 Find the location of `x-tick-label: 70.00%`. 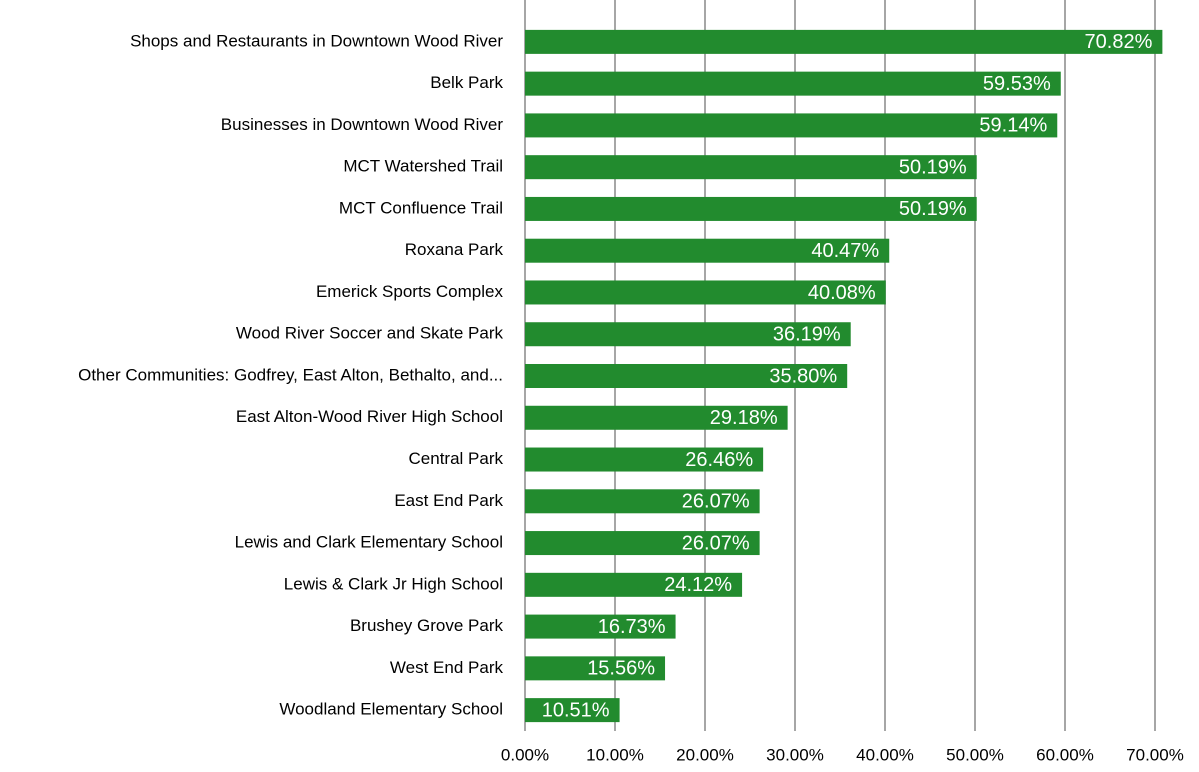

x-tick-label: 70.00% is located at coordinates (1155, 754).